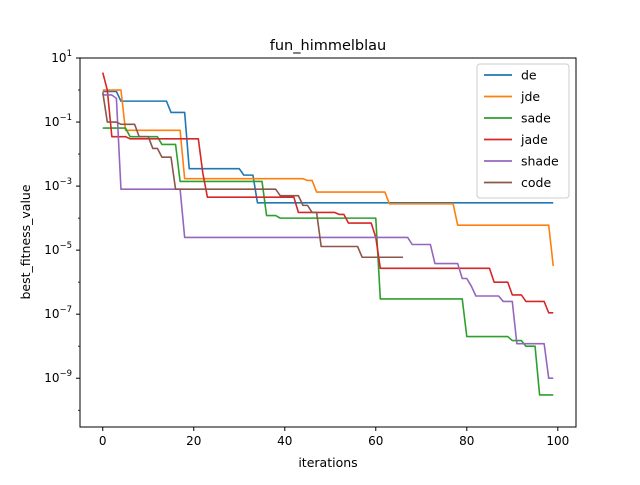 This screenshot has width=640, height=485. What do you see at coordinates (536, 118) in the screenshot?
I see `legend-label-sade: sade` at bounding box center [536, 118].